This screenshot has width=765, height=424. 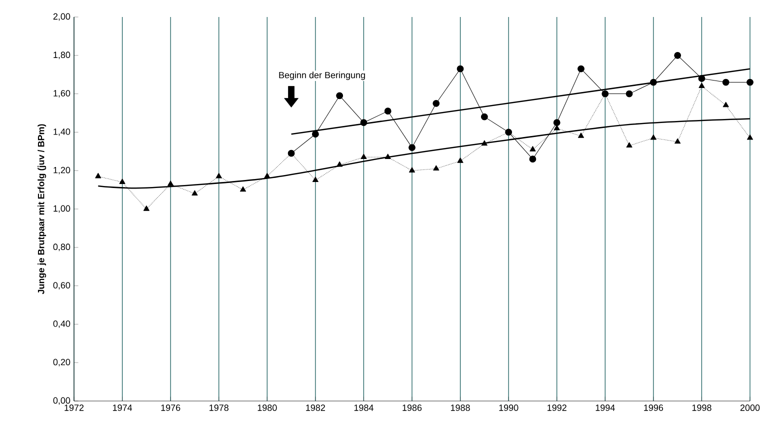 What do you see at coordinates (61, 362) in the screenshot?
I see `y-tick-label: 0,20` at bounding box center [61, 362].